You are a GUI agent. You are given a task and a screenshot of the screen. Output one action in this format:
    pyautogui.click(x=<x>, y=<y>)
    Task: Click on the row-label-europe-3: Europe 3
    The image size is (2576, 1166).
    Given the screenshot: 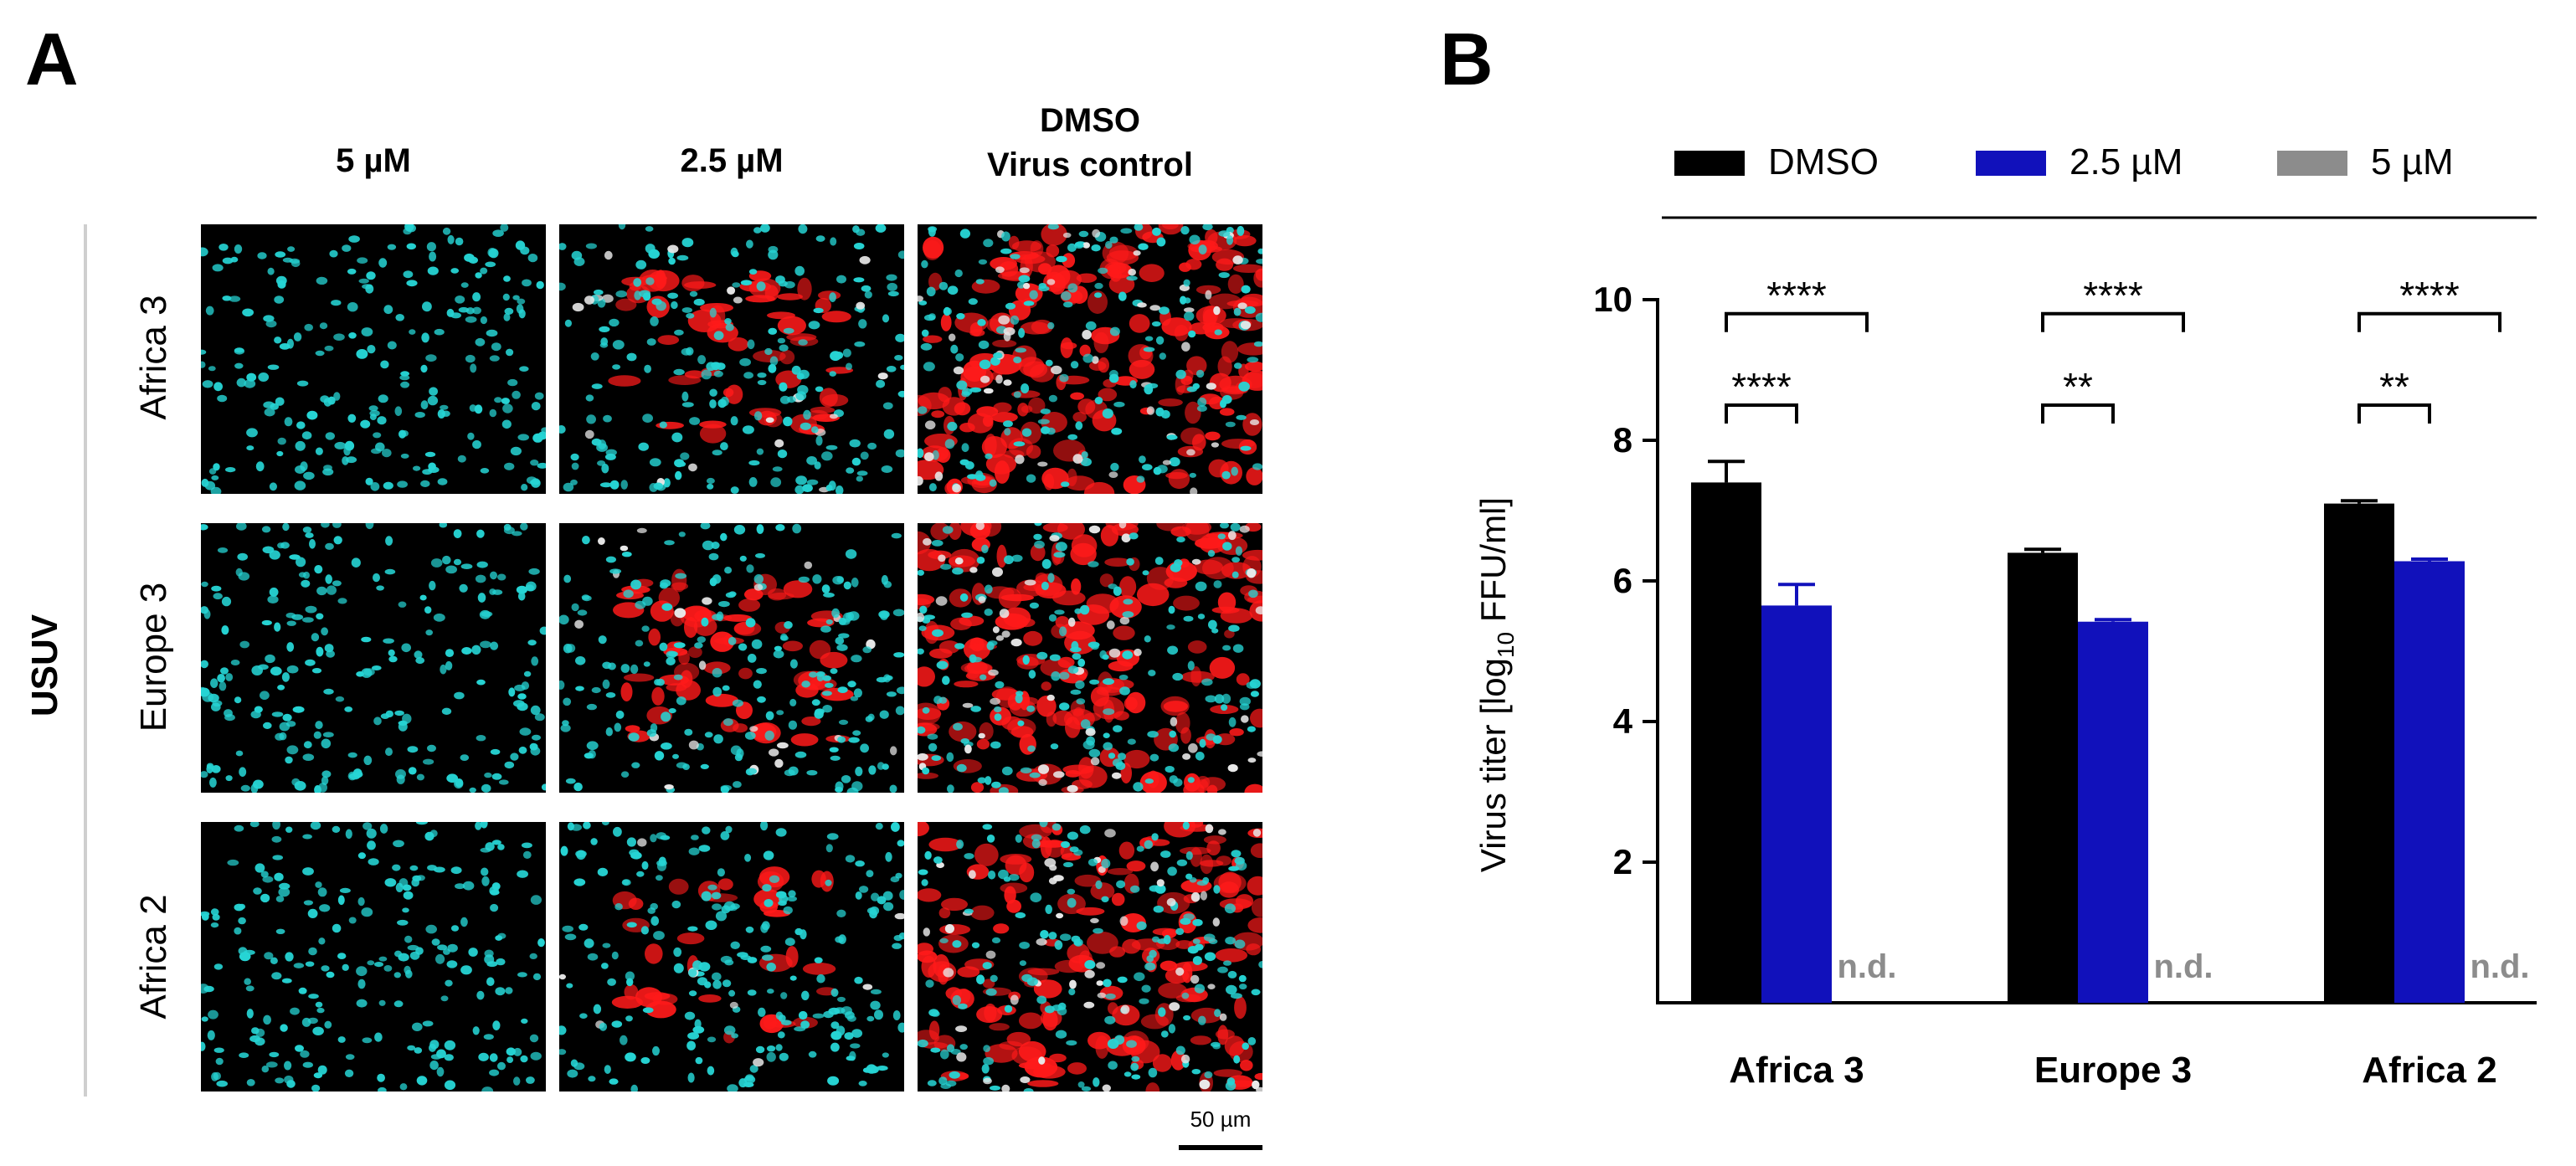 What is the action you would take?
    pyautogui.click(x=154, y=657)
    